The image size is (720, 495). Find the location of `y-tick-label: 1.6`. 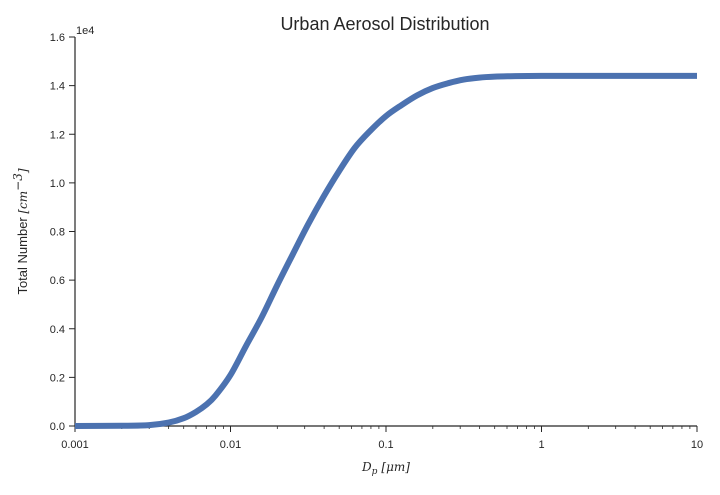

y-tick-label: 1.6 is located at coordinates (57, 38).